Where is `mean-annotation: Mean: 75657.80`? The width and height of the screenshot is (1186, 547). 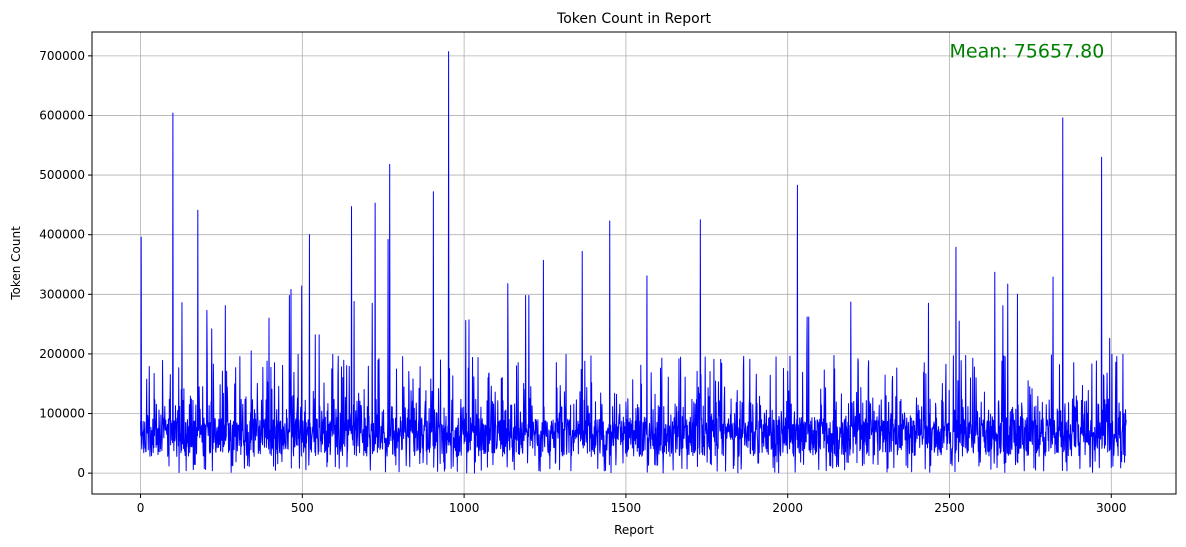
mean-annotation: Mean: 75657.80 is located at coordinates (1026, 52).